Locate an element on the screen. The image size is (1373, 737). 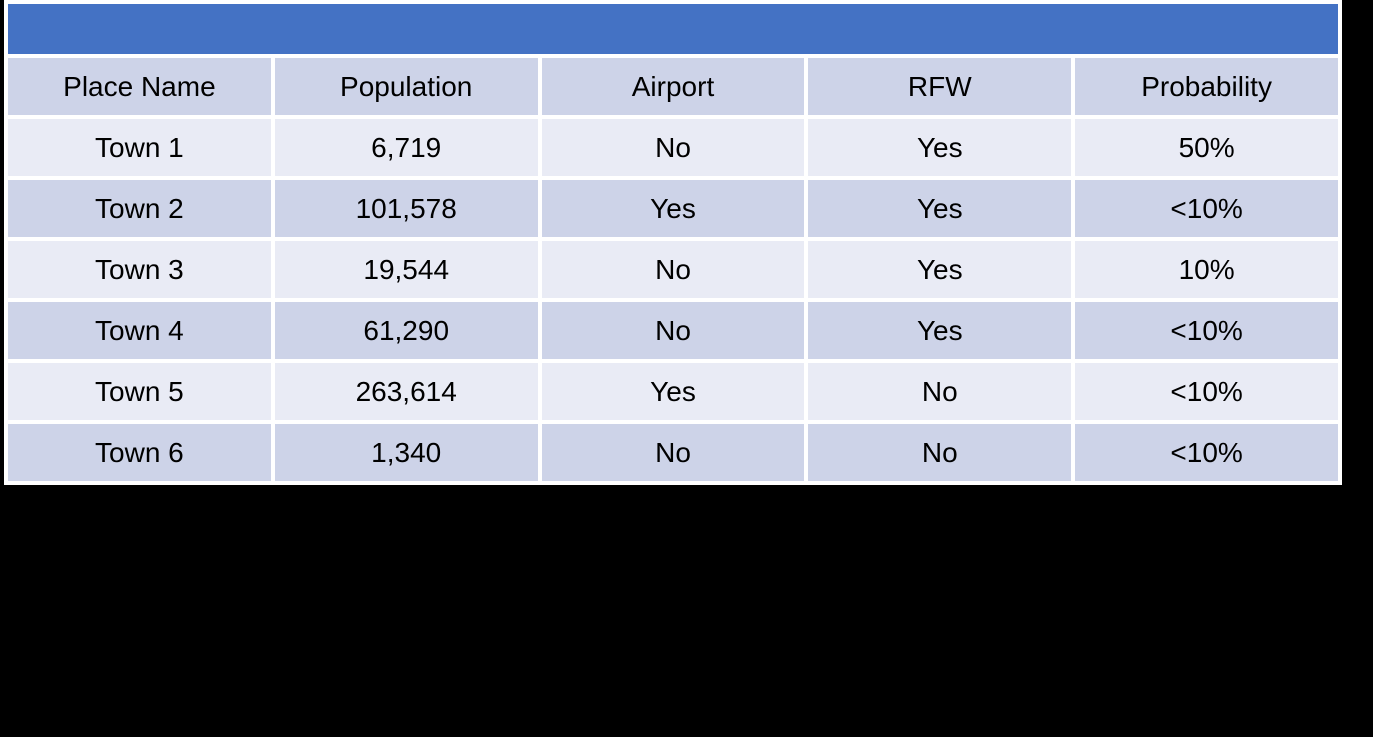
header-cell-rfw: RFW is located at coordinates (940, 86).